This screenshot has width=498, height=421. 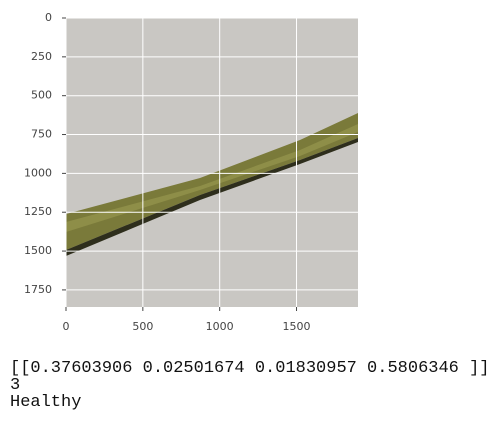 I want to click on y-tick-label: 1000, so click(x=38, y=172).